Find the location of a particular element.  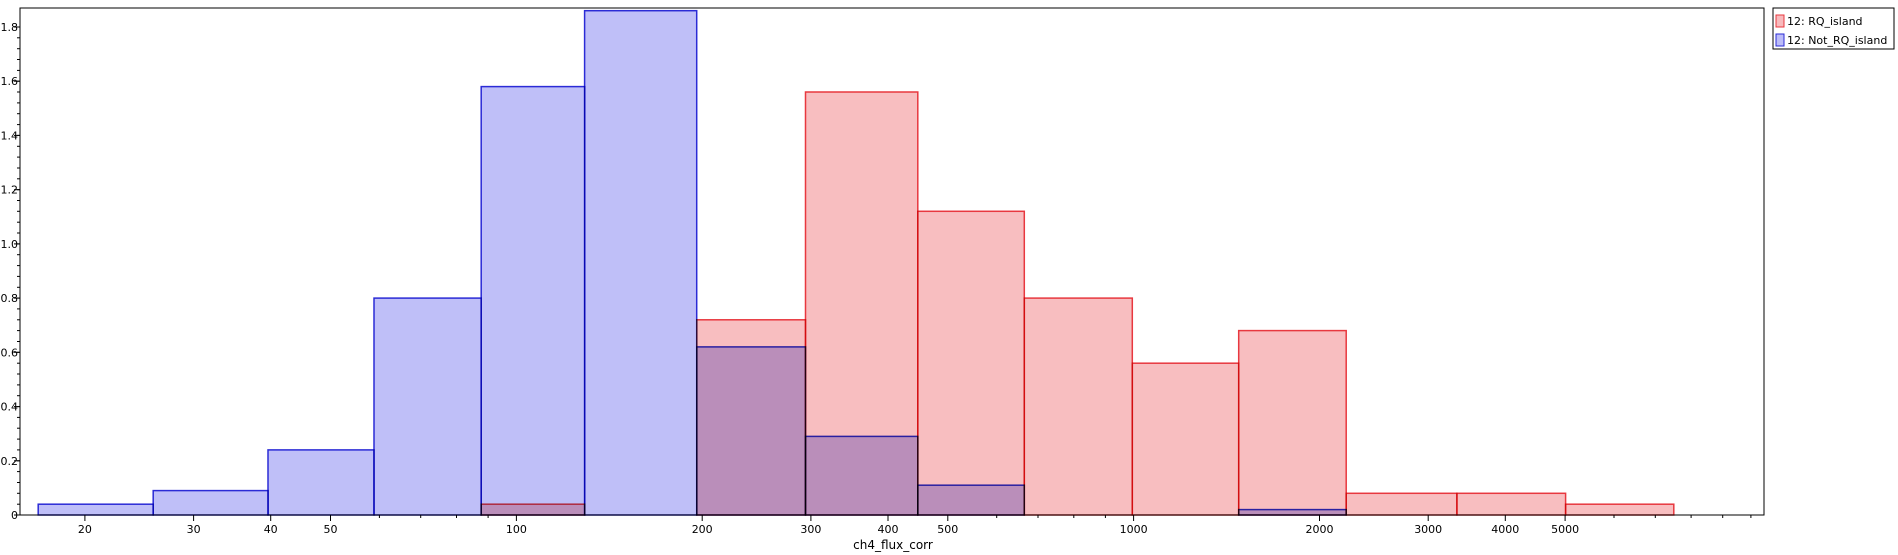

x-tick-label: 4000 is located at coordinates (1505, 529).